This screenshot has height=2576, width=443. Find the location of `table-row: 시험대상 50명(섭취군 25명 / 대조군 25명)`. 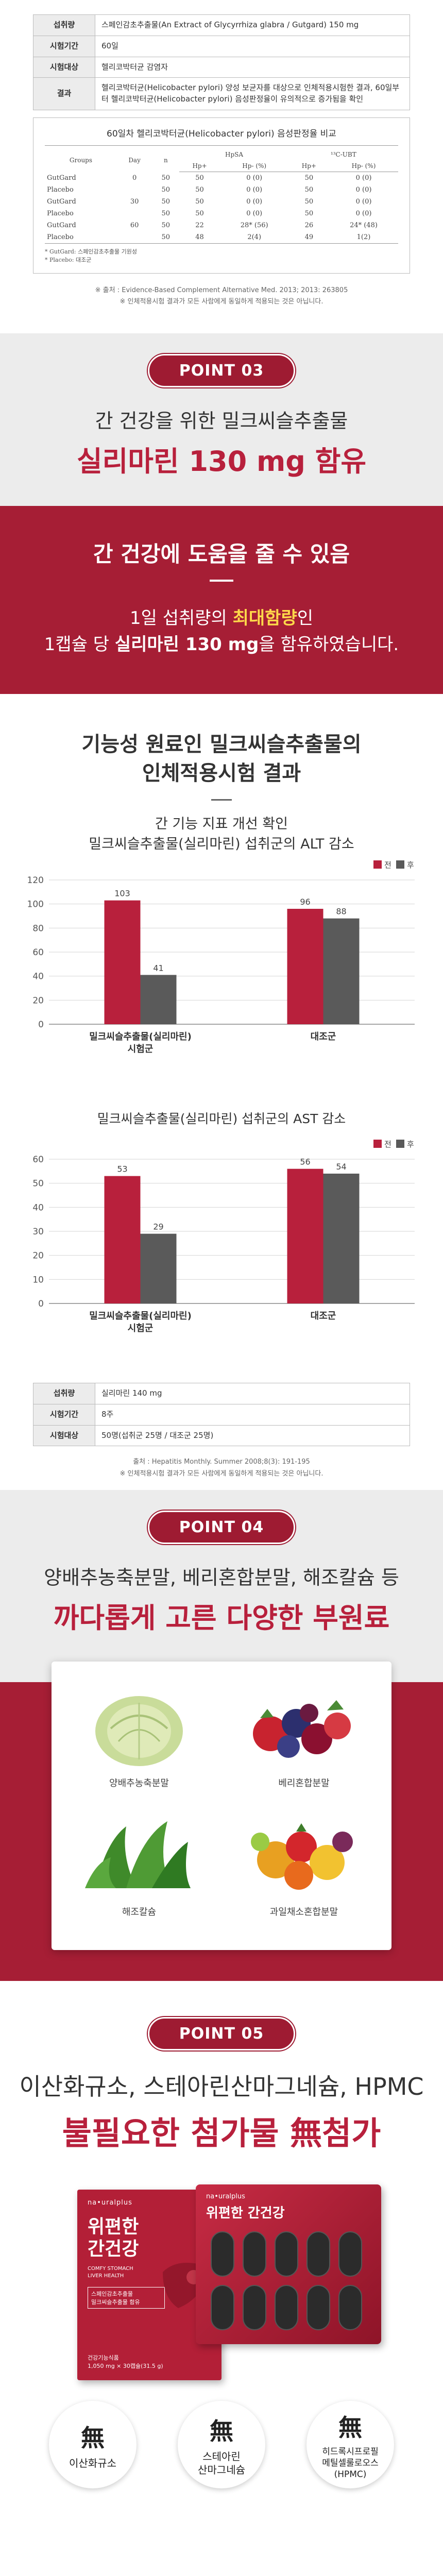

table-row: 시험대상 50명(섭취군 25명 / 대조군 25명) is located at coordinates (221, 1436).